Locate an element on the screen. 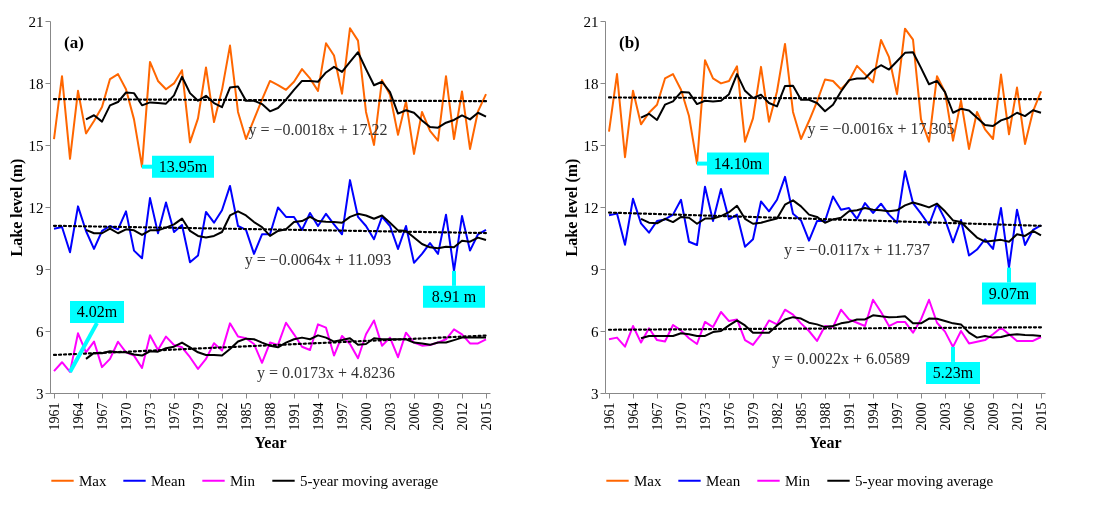  annotation: y = −0.0064x + 11.093 is located at coordinates (318, 260).